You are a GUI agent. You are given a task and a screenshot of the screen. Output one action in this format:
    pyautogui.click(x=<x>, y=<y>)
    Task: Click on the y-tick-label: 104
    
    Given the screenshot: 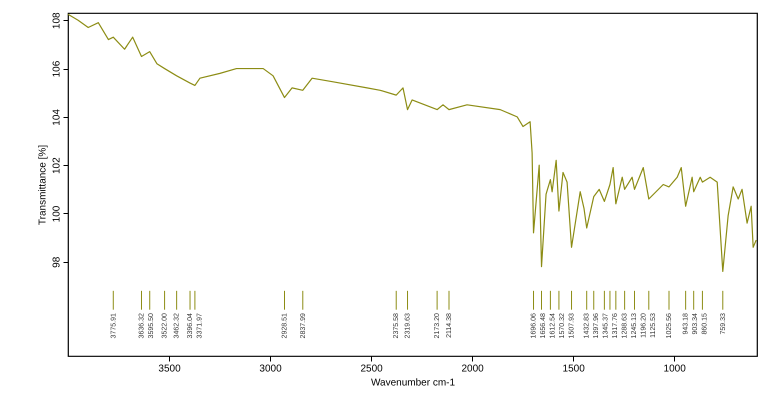 What is the action you would take?
    pyautogui.click(x=57, y=117)
    